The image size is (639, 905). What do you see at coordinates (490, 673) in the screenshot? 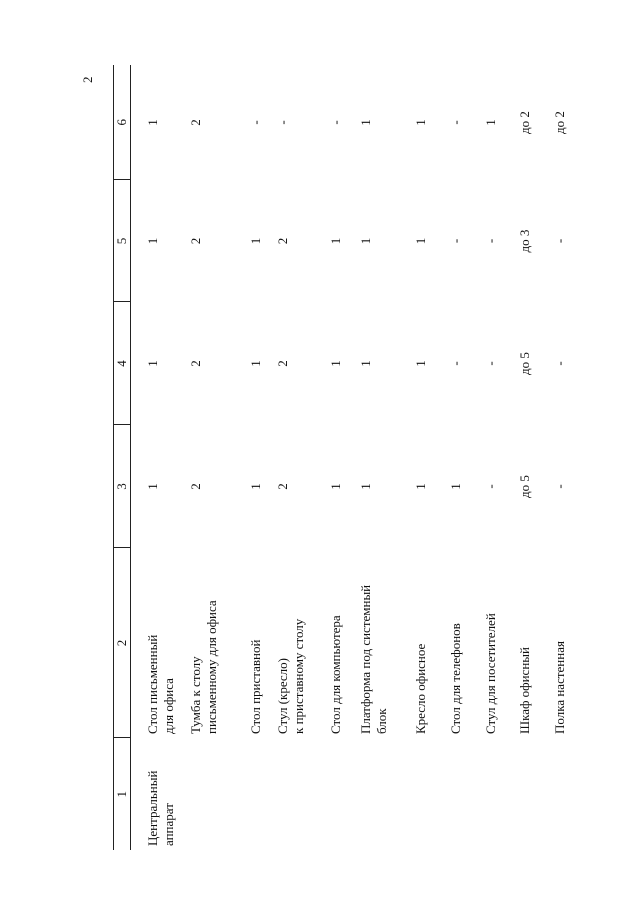
I see `text-cell: Стул для посетителей` at bounding box center [490, 673].